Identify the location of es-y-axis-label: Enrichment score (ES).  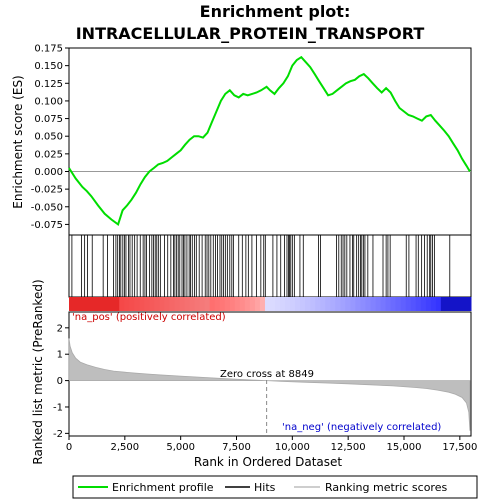
(18, 141).